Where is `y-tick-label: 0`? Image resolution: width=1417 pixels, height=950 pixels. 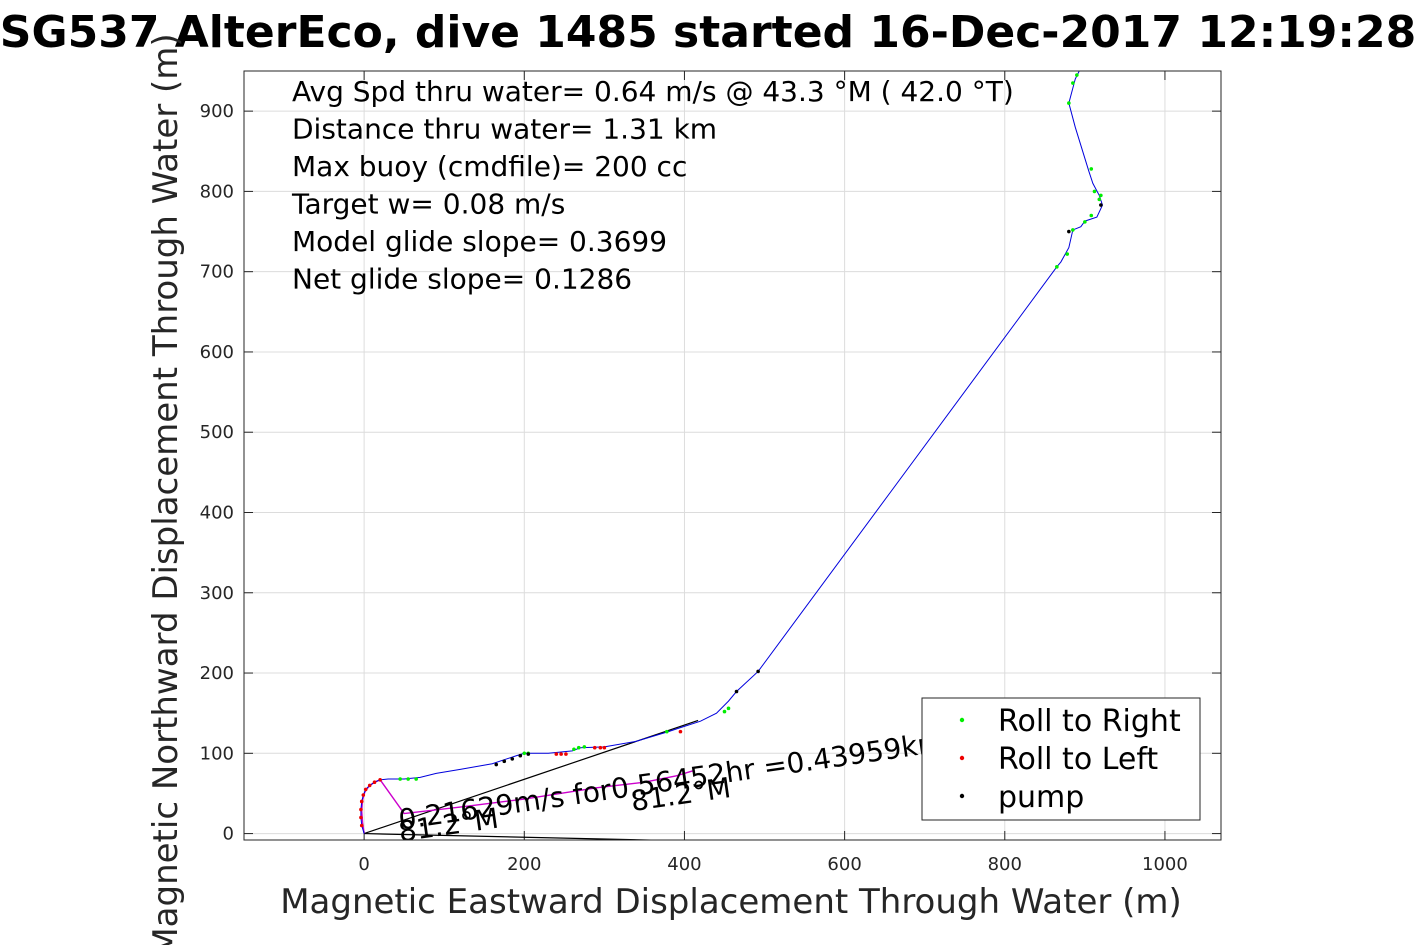
y-tick-label: 0 is located at coordinates (228, 834).